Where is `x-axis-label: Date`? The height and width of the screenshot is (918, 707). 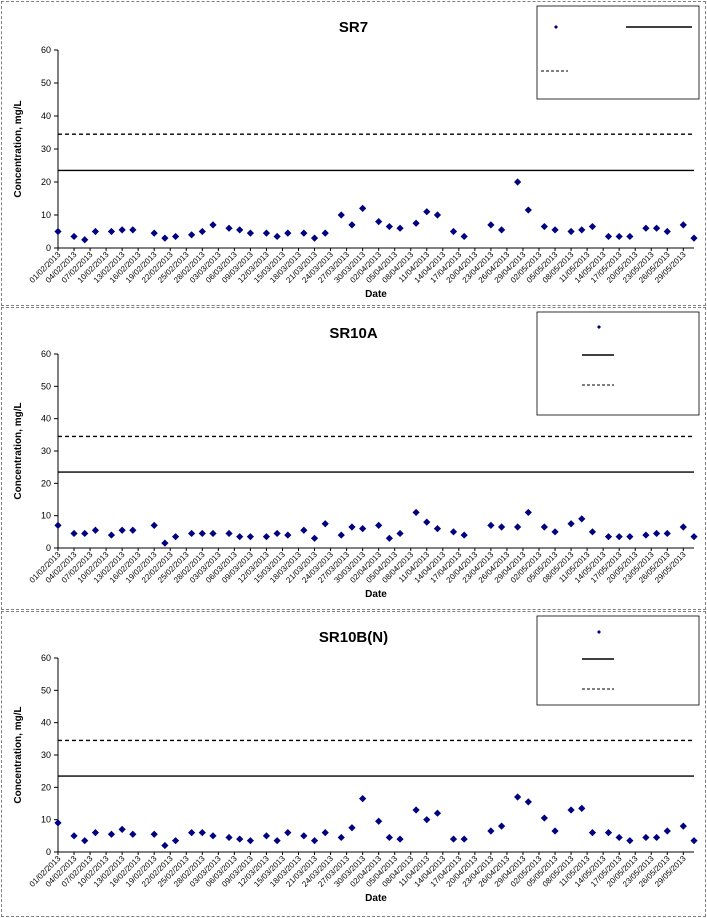
x-axis-label: Date is located at coordinates (376, 898).